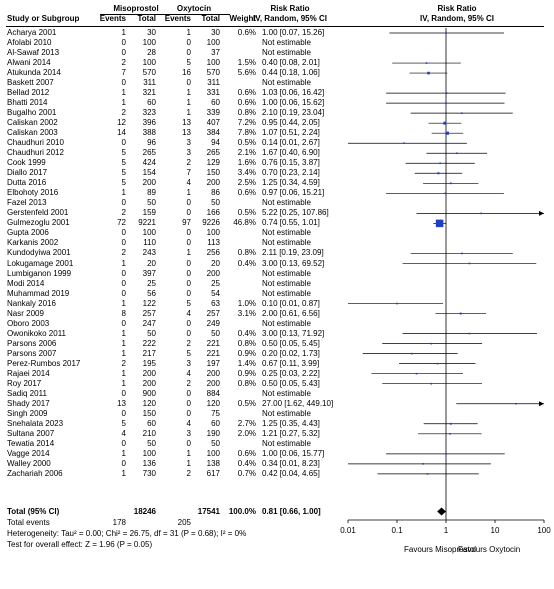 This screenshot has width=554, height=589. Describe the element at coordinates (149, 253) in the screenshot. I see `total1-cell: 243` at that location.